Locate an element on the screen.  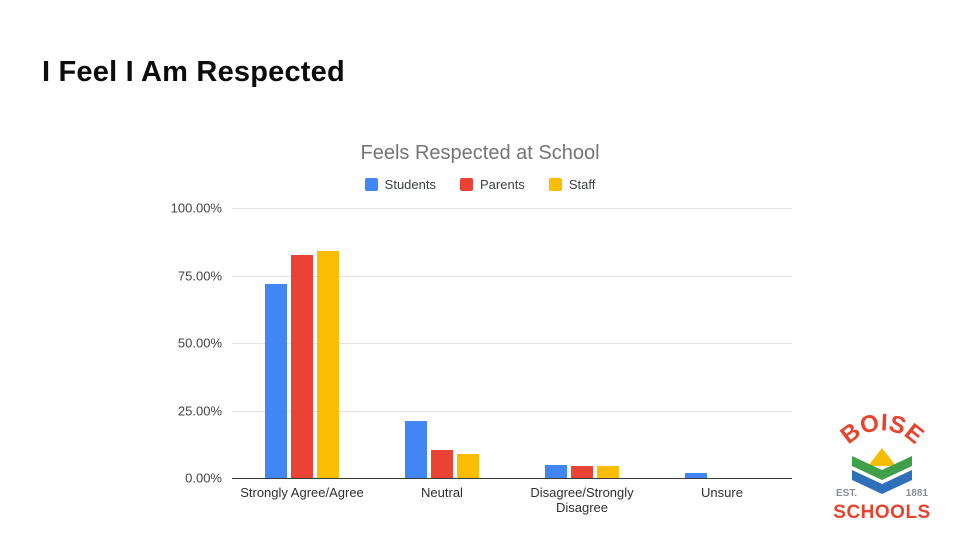
boise-schools-logo: BOISE EST. 1881 SCHOOLS is located at coordinates (881, 466).